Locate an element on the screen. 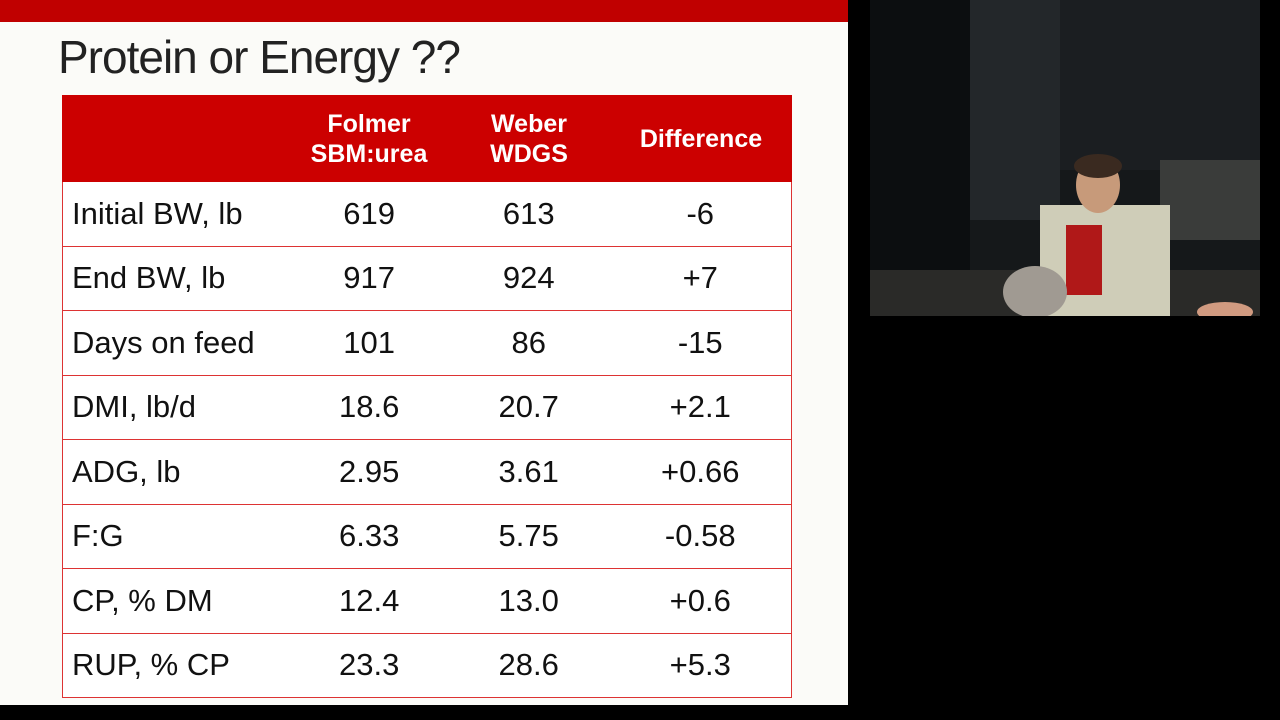 Image resolution: width=1280 pixels, height=720 pixels. table-cell: 13.0 is located at coordinates (528, 600).